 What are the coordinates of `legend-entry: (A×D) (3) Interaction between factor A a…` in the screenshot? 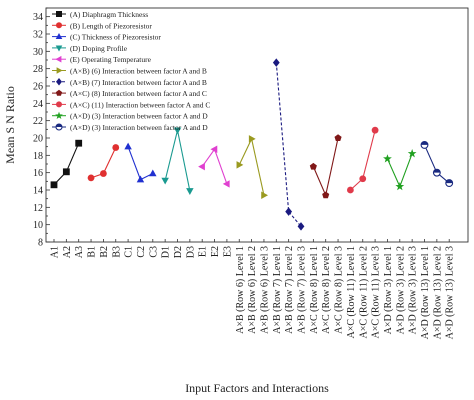 It's located at (130, 116).